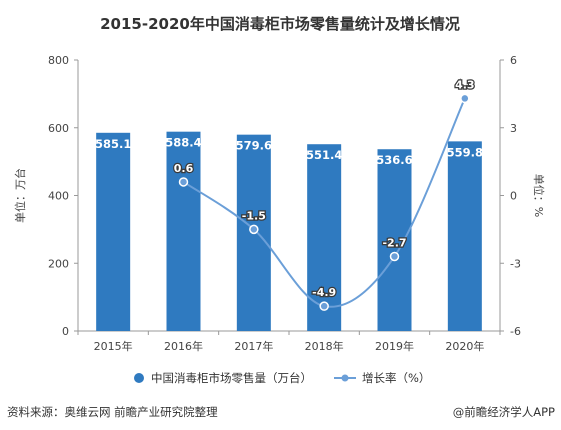  I want to click on line-value-label: -2.7, so click(394, 242).